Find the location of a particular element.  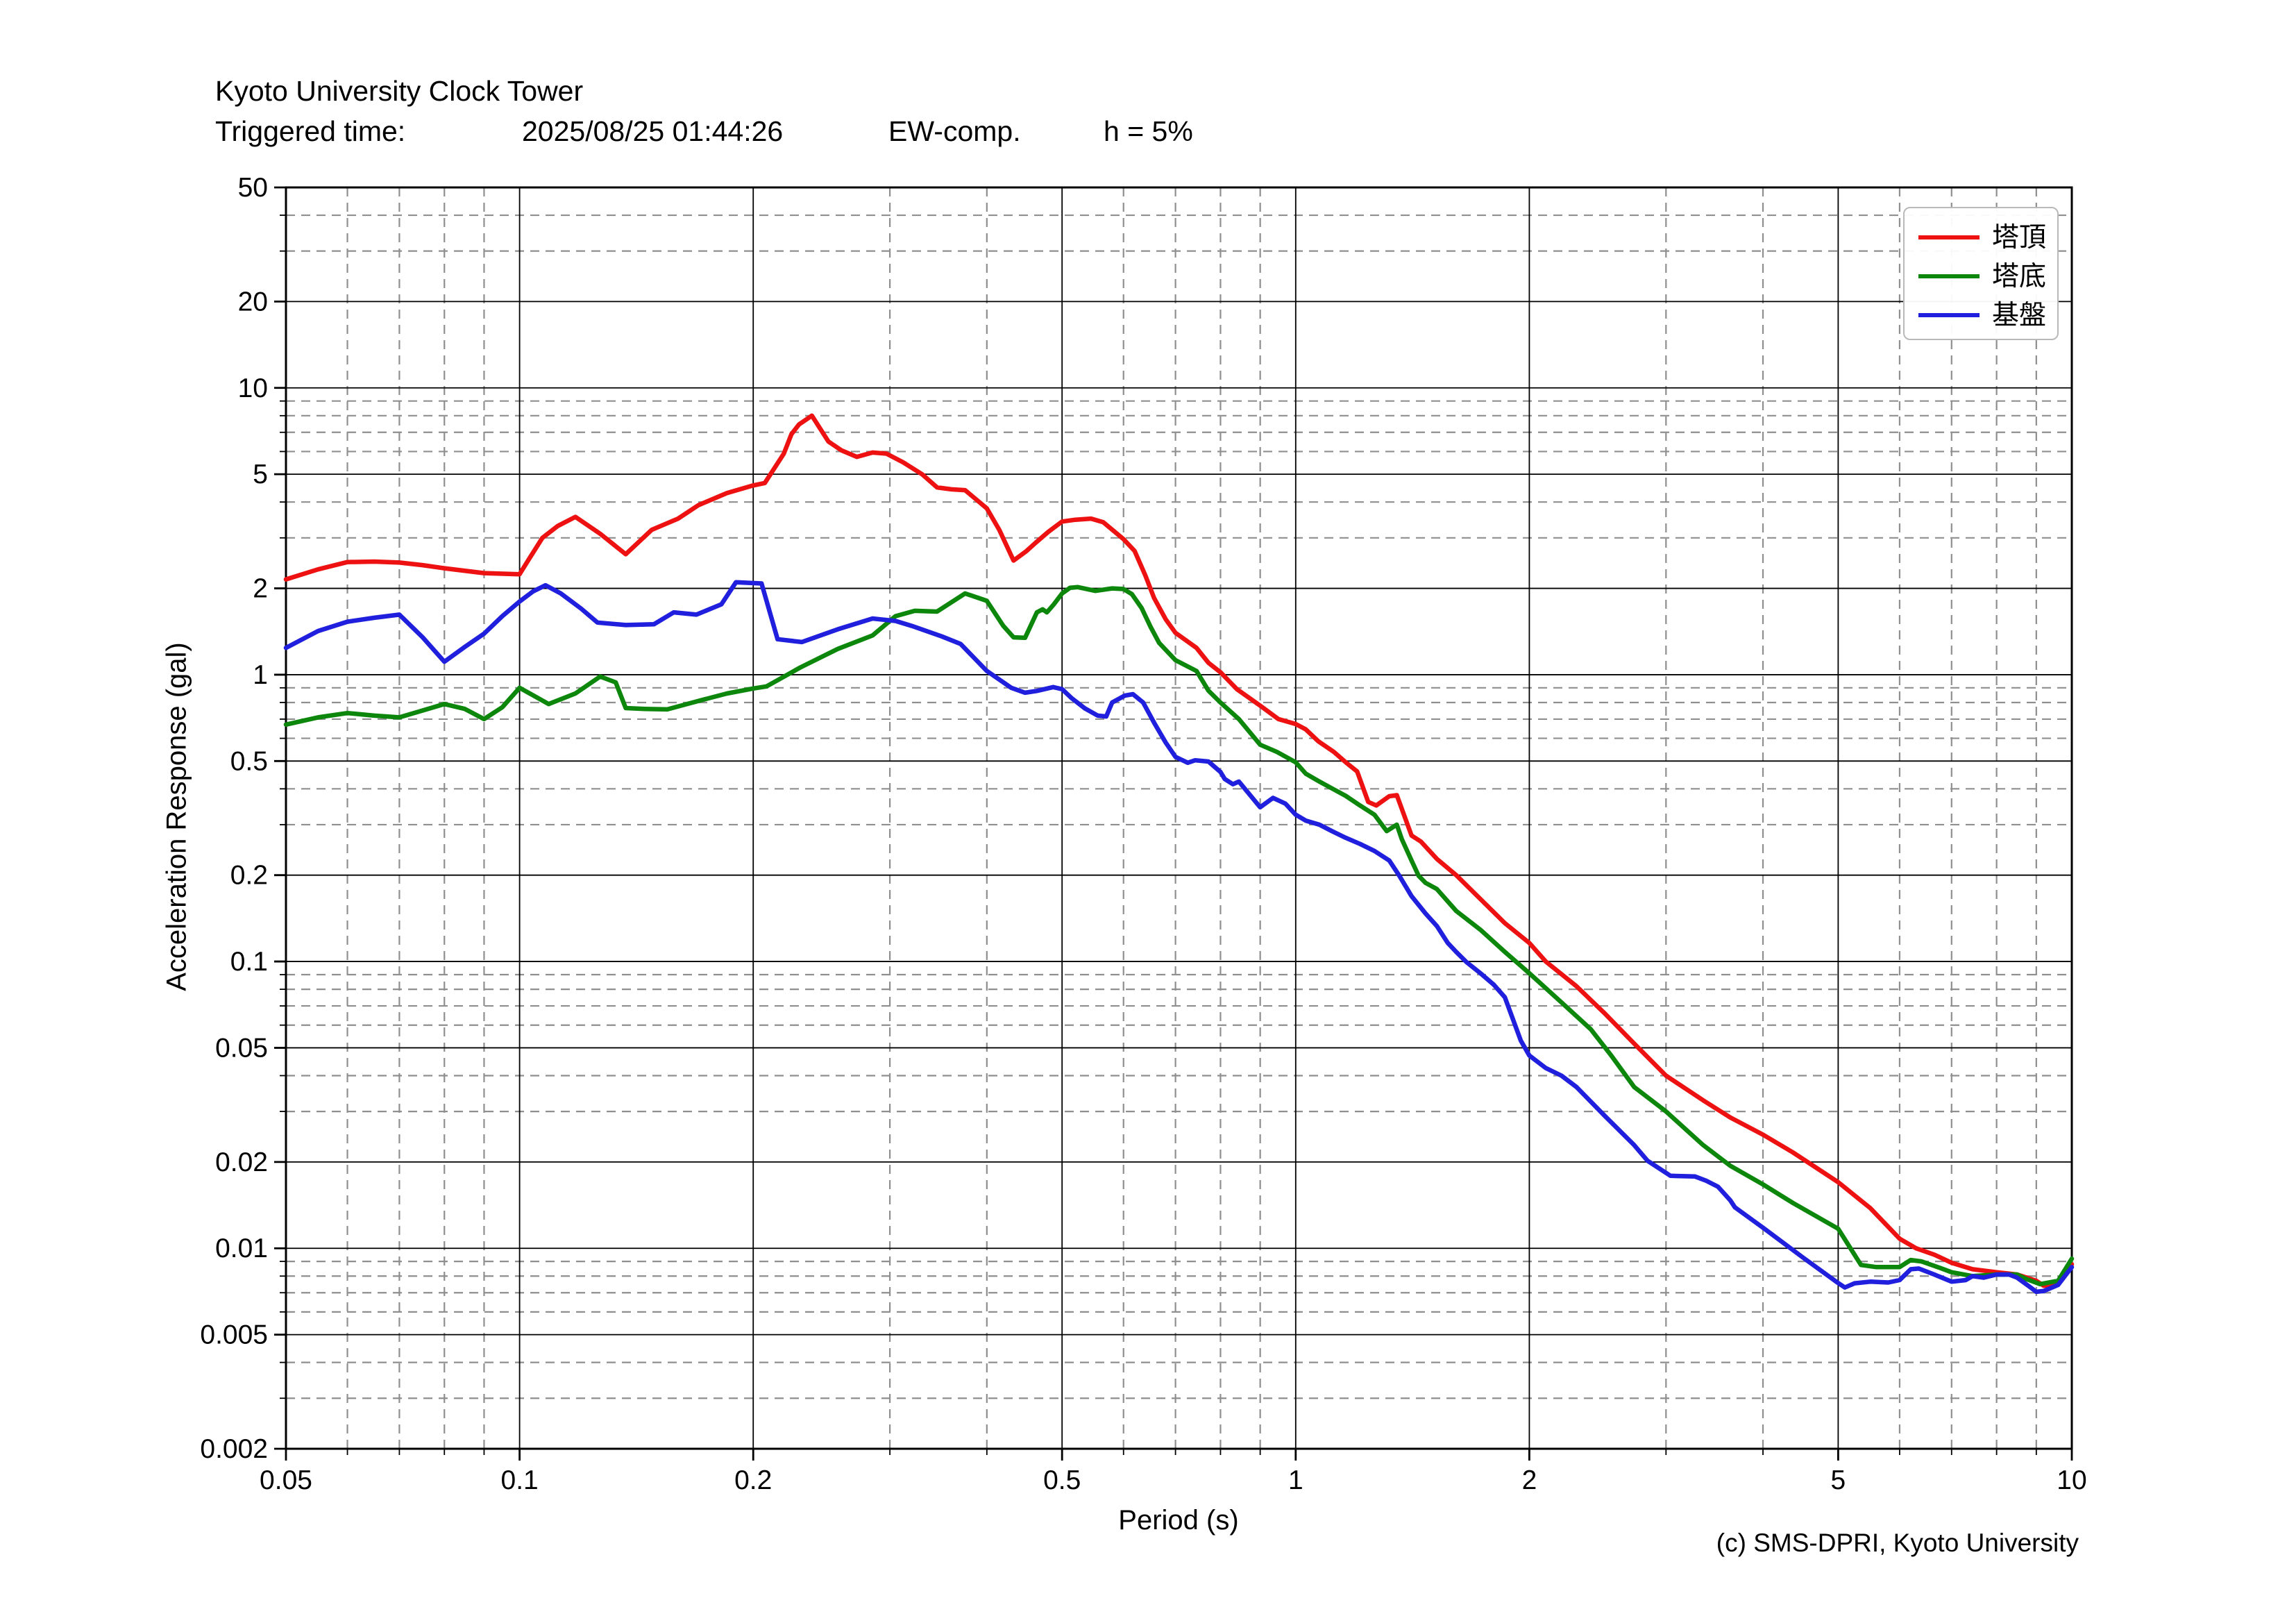

red-line-swatch is located at coordinates (1949, 237).